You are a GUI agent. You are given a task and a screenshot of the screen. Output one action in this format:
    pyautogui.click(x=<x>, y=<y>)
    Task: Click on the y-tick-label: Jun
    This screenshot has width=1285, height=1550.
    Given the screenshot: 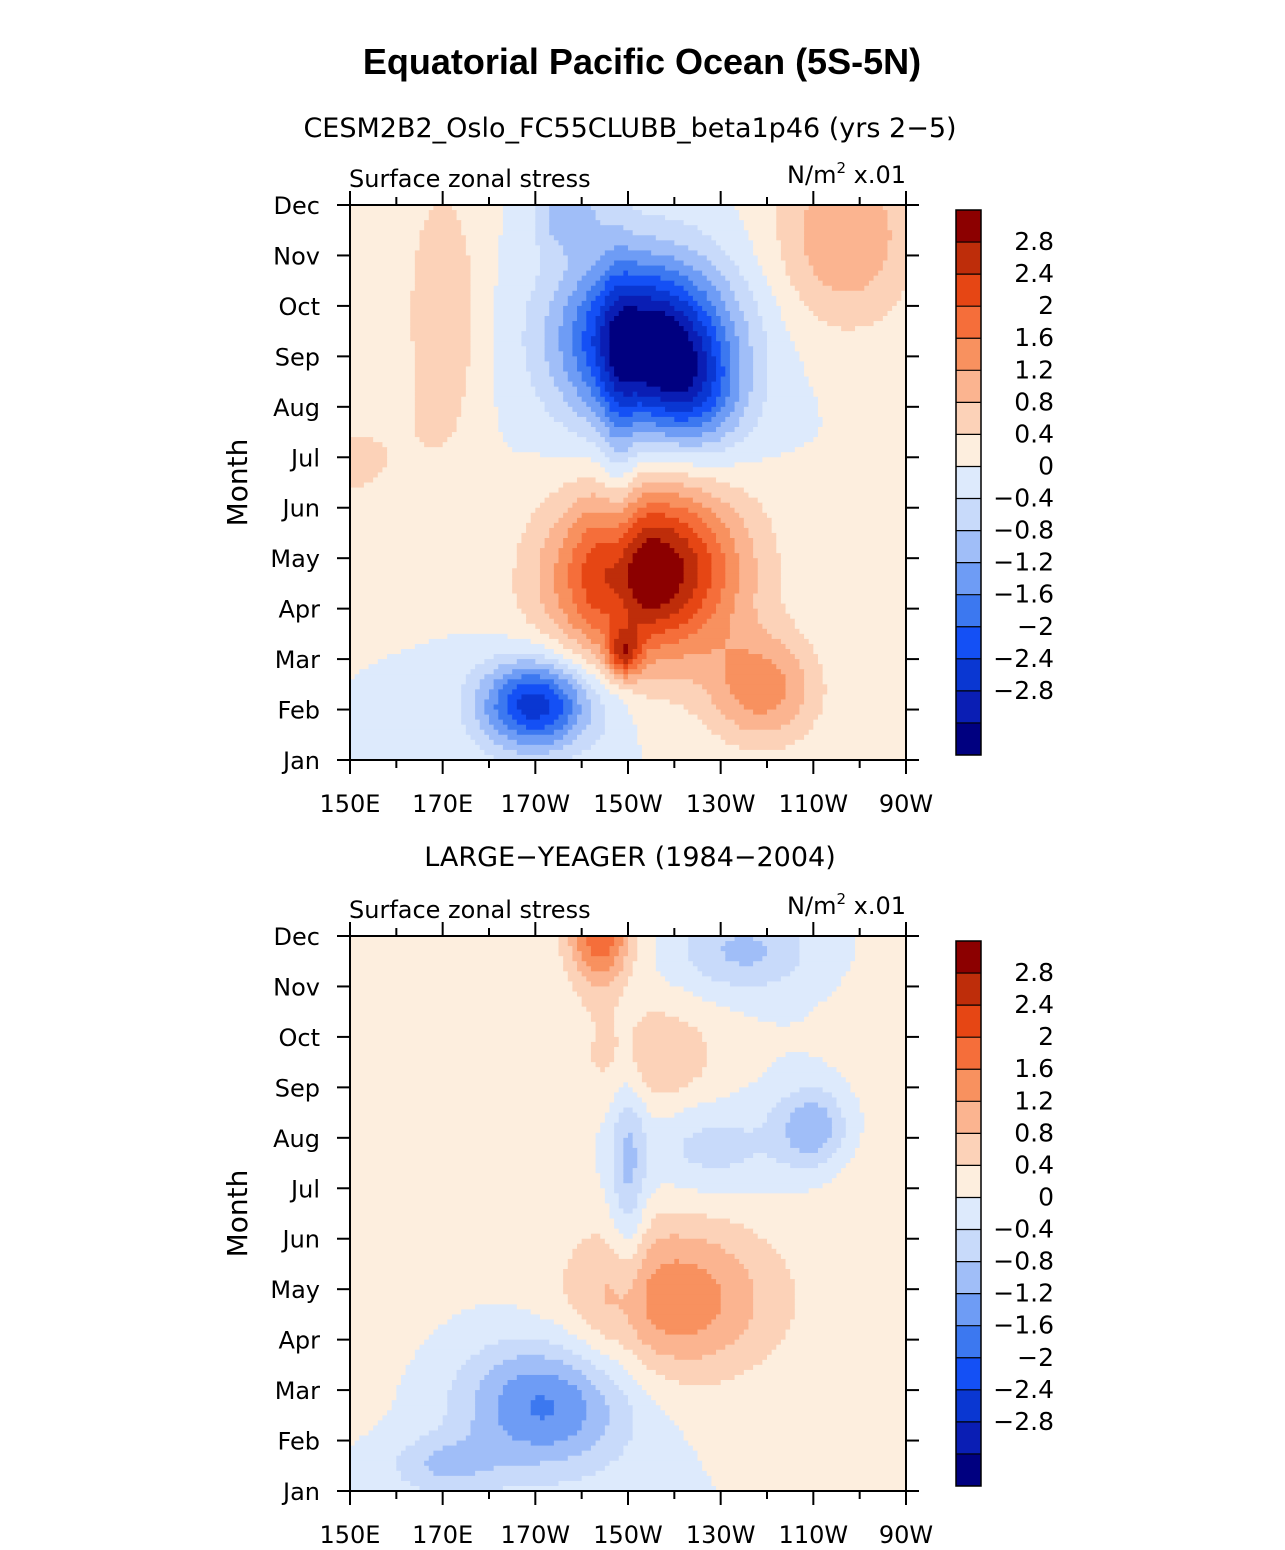 What is the action you would take?
    pyautogui.click(x=301, y=1240)
    